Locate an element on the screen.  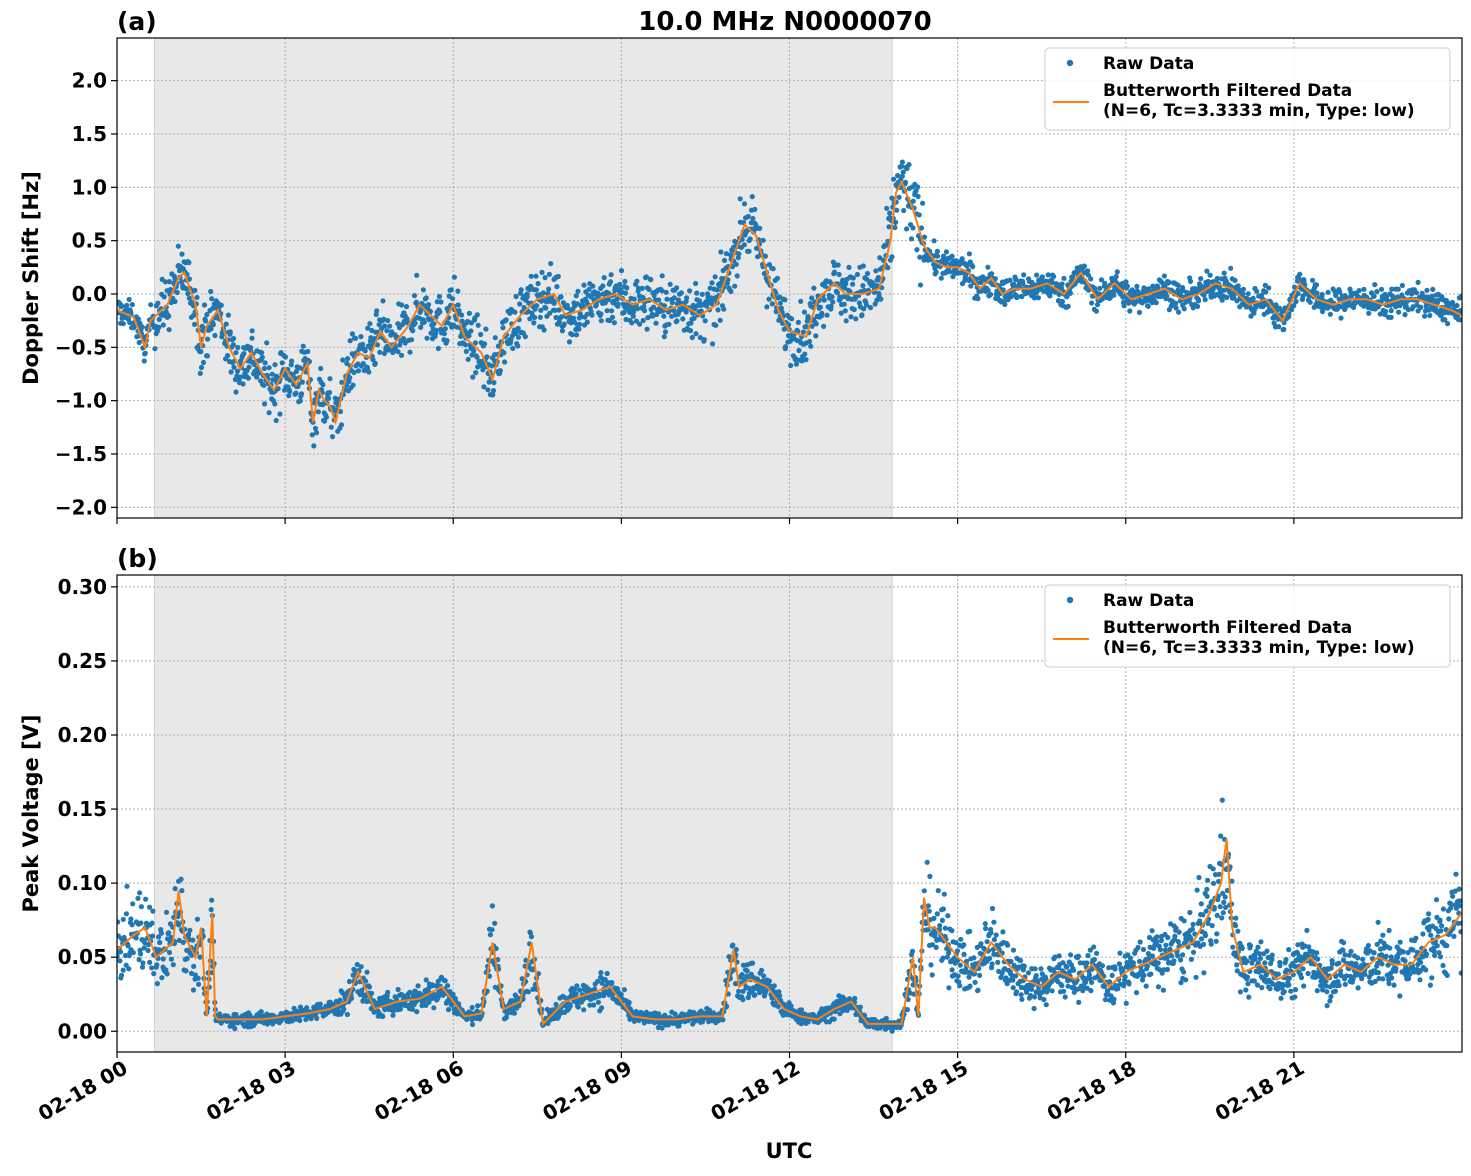
legend-filtered-label: (N=6, Tc=3.3333 min, Type: low) is located at coordinates (1259, 111).